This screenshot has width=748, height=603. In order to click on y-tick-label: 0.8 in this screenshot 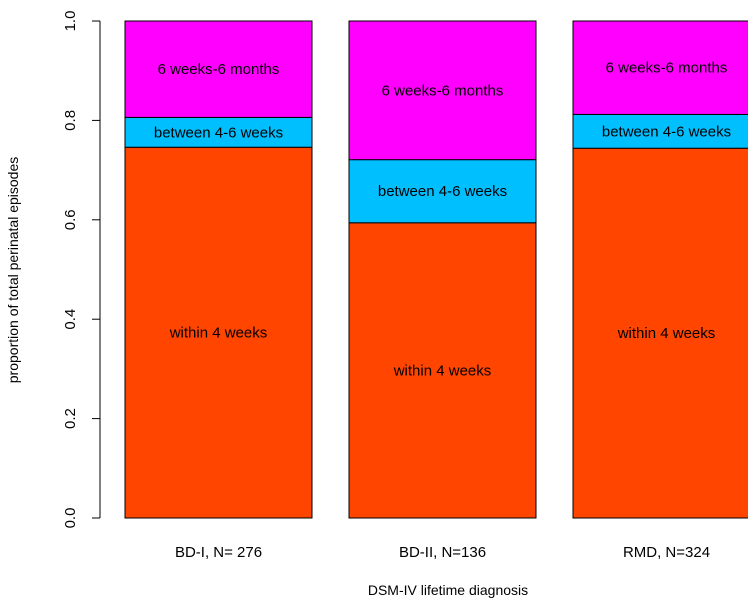, I will do `click(70, 120)`.